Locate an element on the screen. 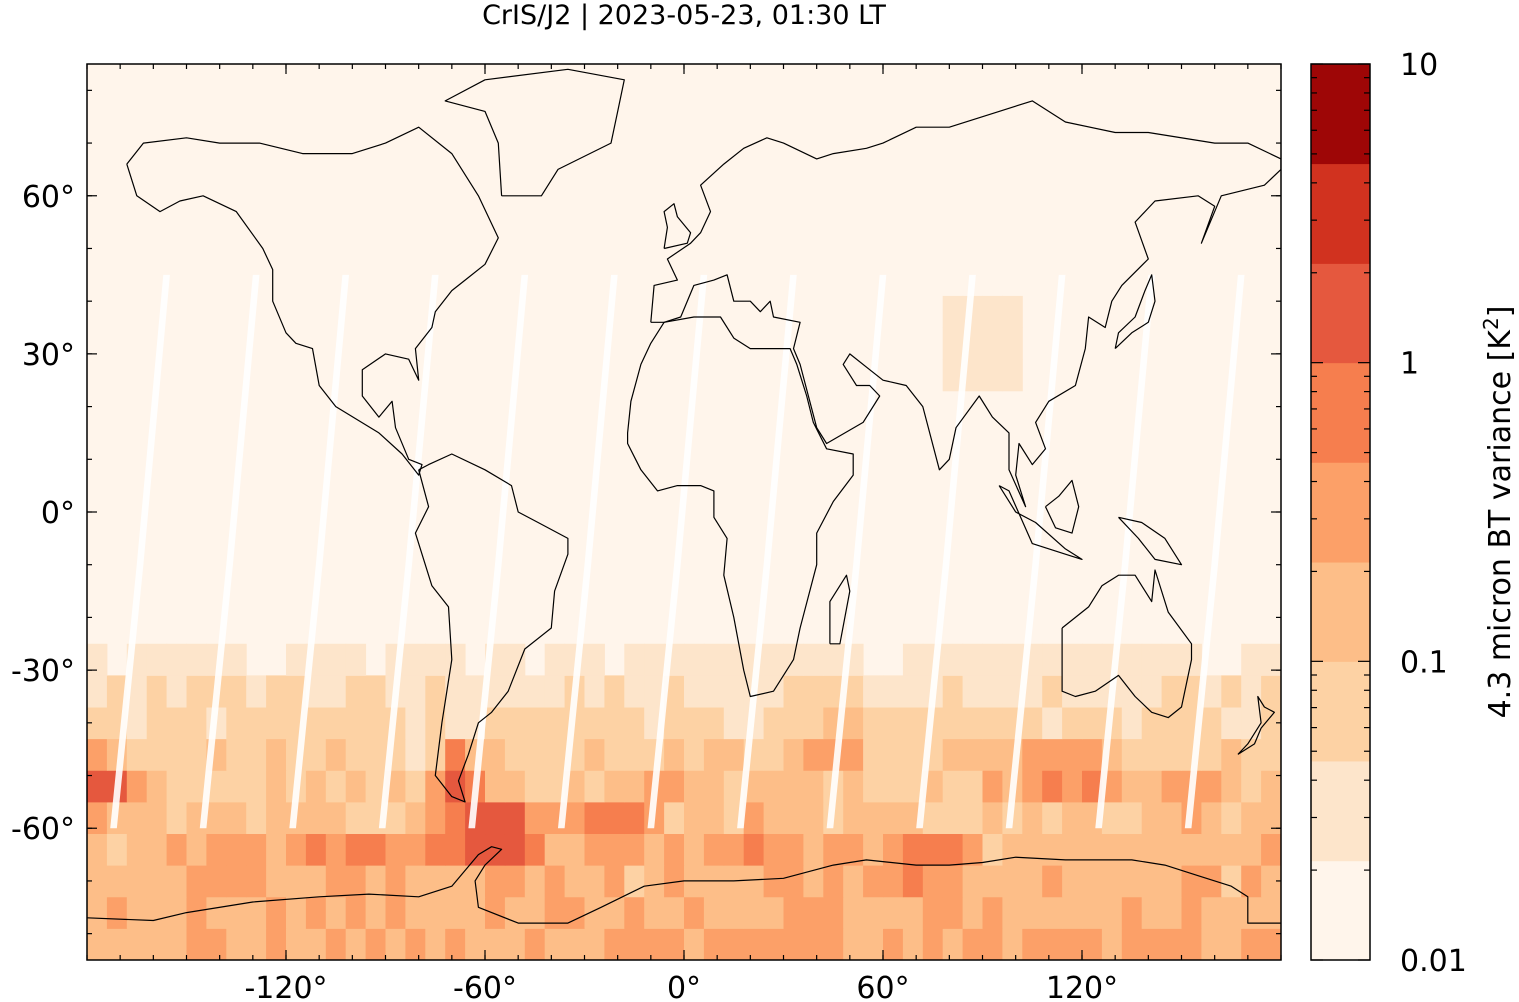 Image resolution: width=1519 pixels, height=1002 pixels. coastline-new-guinea is located at coordinates (1150, 541).